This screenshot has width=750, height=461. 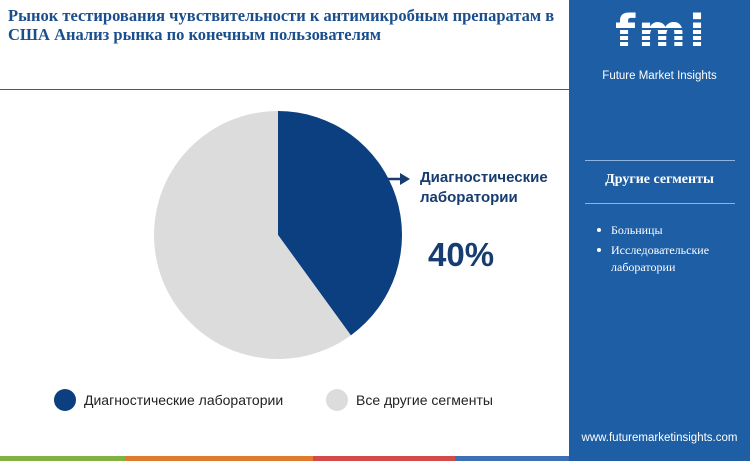 I want to click on callout-arrow-head, so click(x=405, y=179).